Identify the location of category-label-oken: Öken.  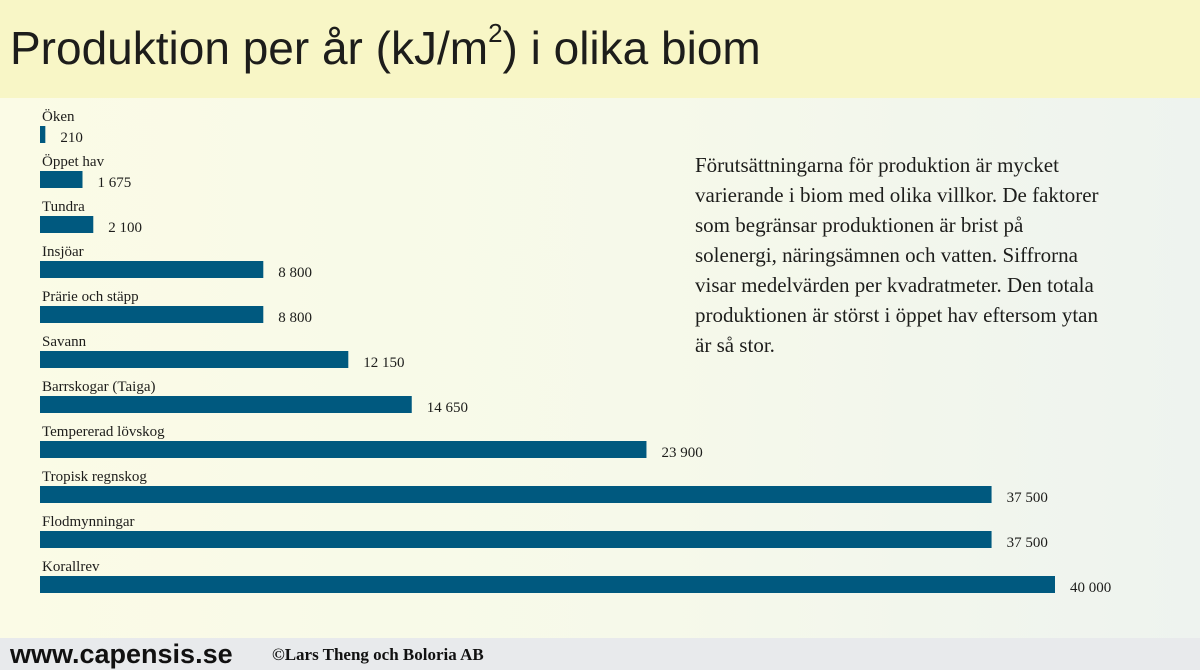
(58, 116).